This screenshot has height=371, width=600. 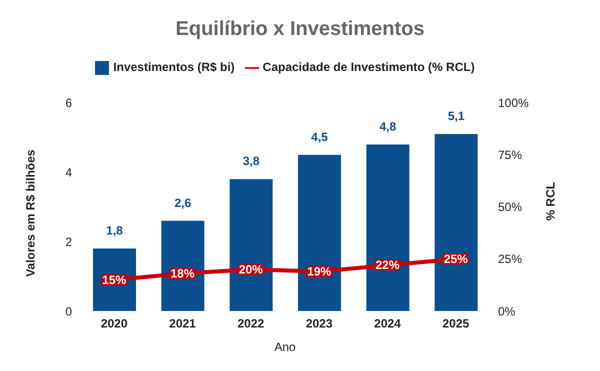 I want to click on y-tick-label: 4, so click(x=68, y=172).